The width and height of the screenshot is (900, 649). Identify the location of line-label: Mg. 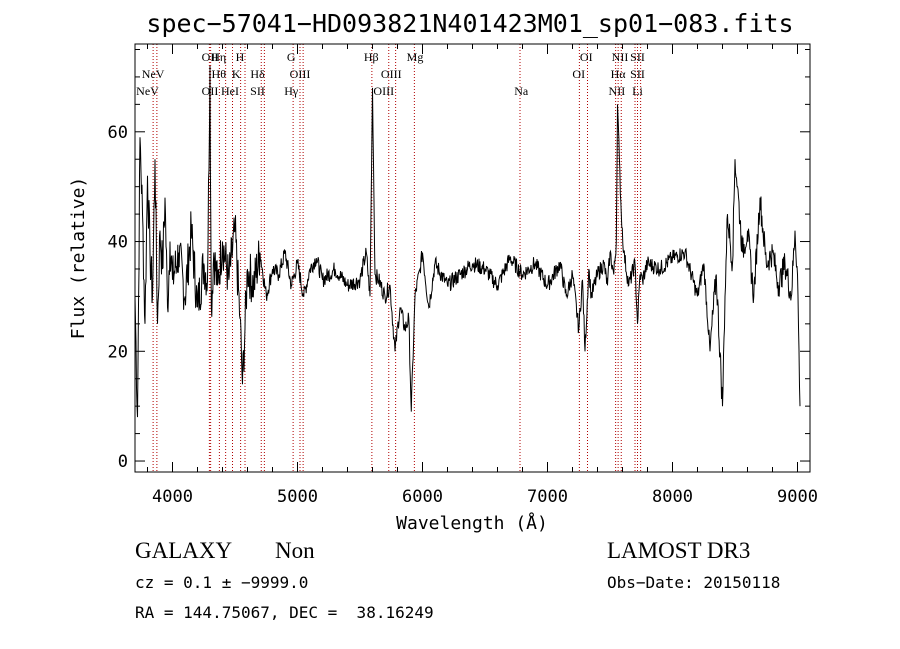
(415, 57).